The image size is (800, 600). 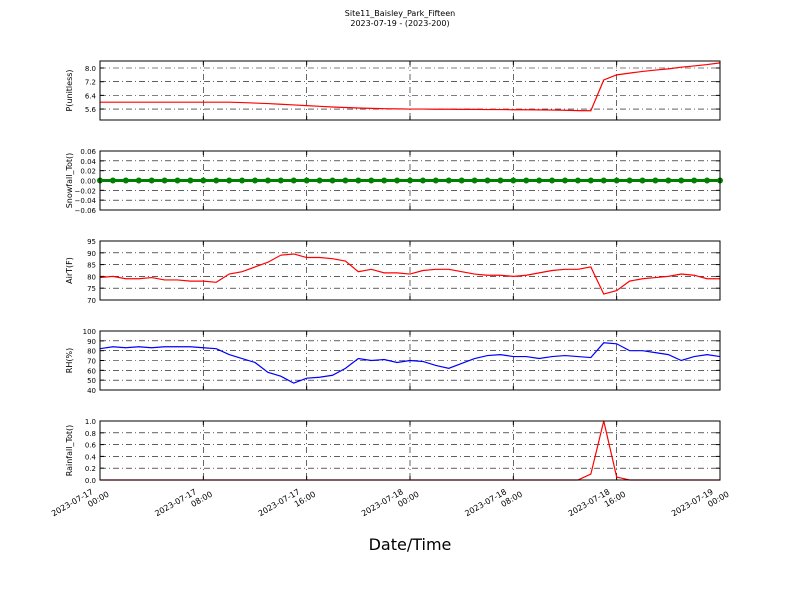 What do you see at coordinates (88, 162) in the screenshot?
I see `y-tick-label: 0.04` at bounding box center [88, 162].